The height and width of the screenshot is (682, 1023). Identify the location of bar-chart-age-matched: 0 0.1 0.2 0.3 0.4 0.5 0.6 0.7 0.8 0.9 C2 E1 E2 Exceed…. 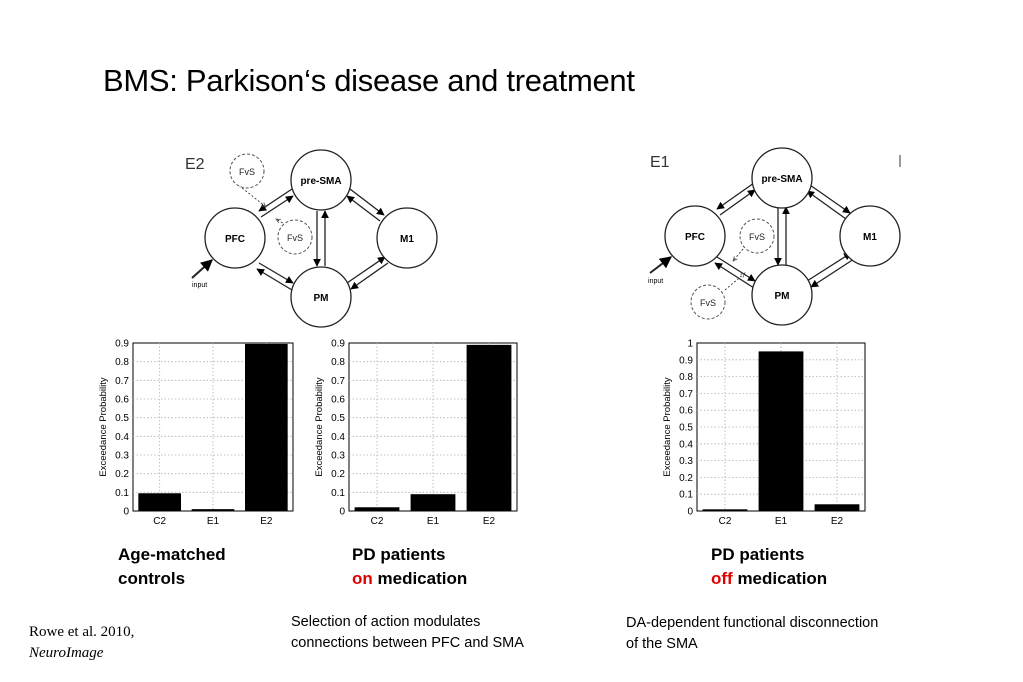
(196, 433).